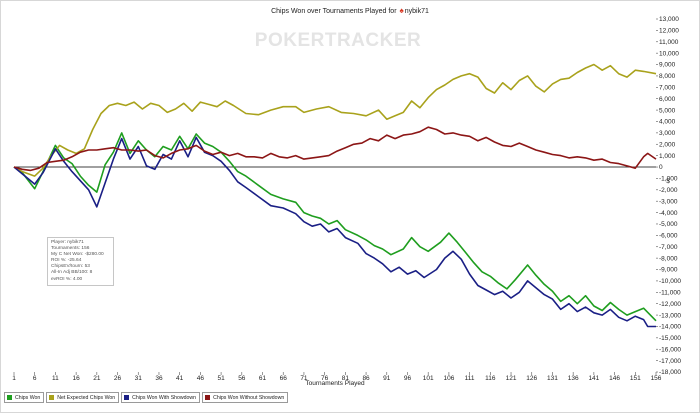  What do you see at coordinates (531, 378) in the screenshot?
I see `x-tick-label: 126` at bounding box center [531, 378].